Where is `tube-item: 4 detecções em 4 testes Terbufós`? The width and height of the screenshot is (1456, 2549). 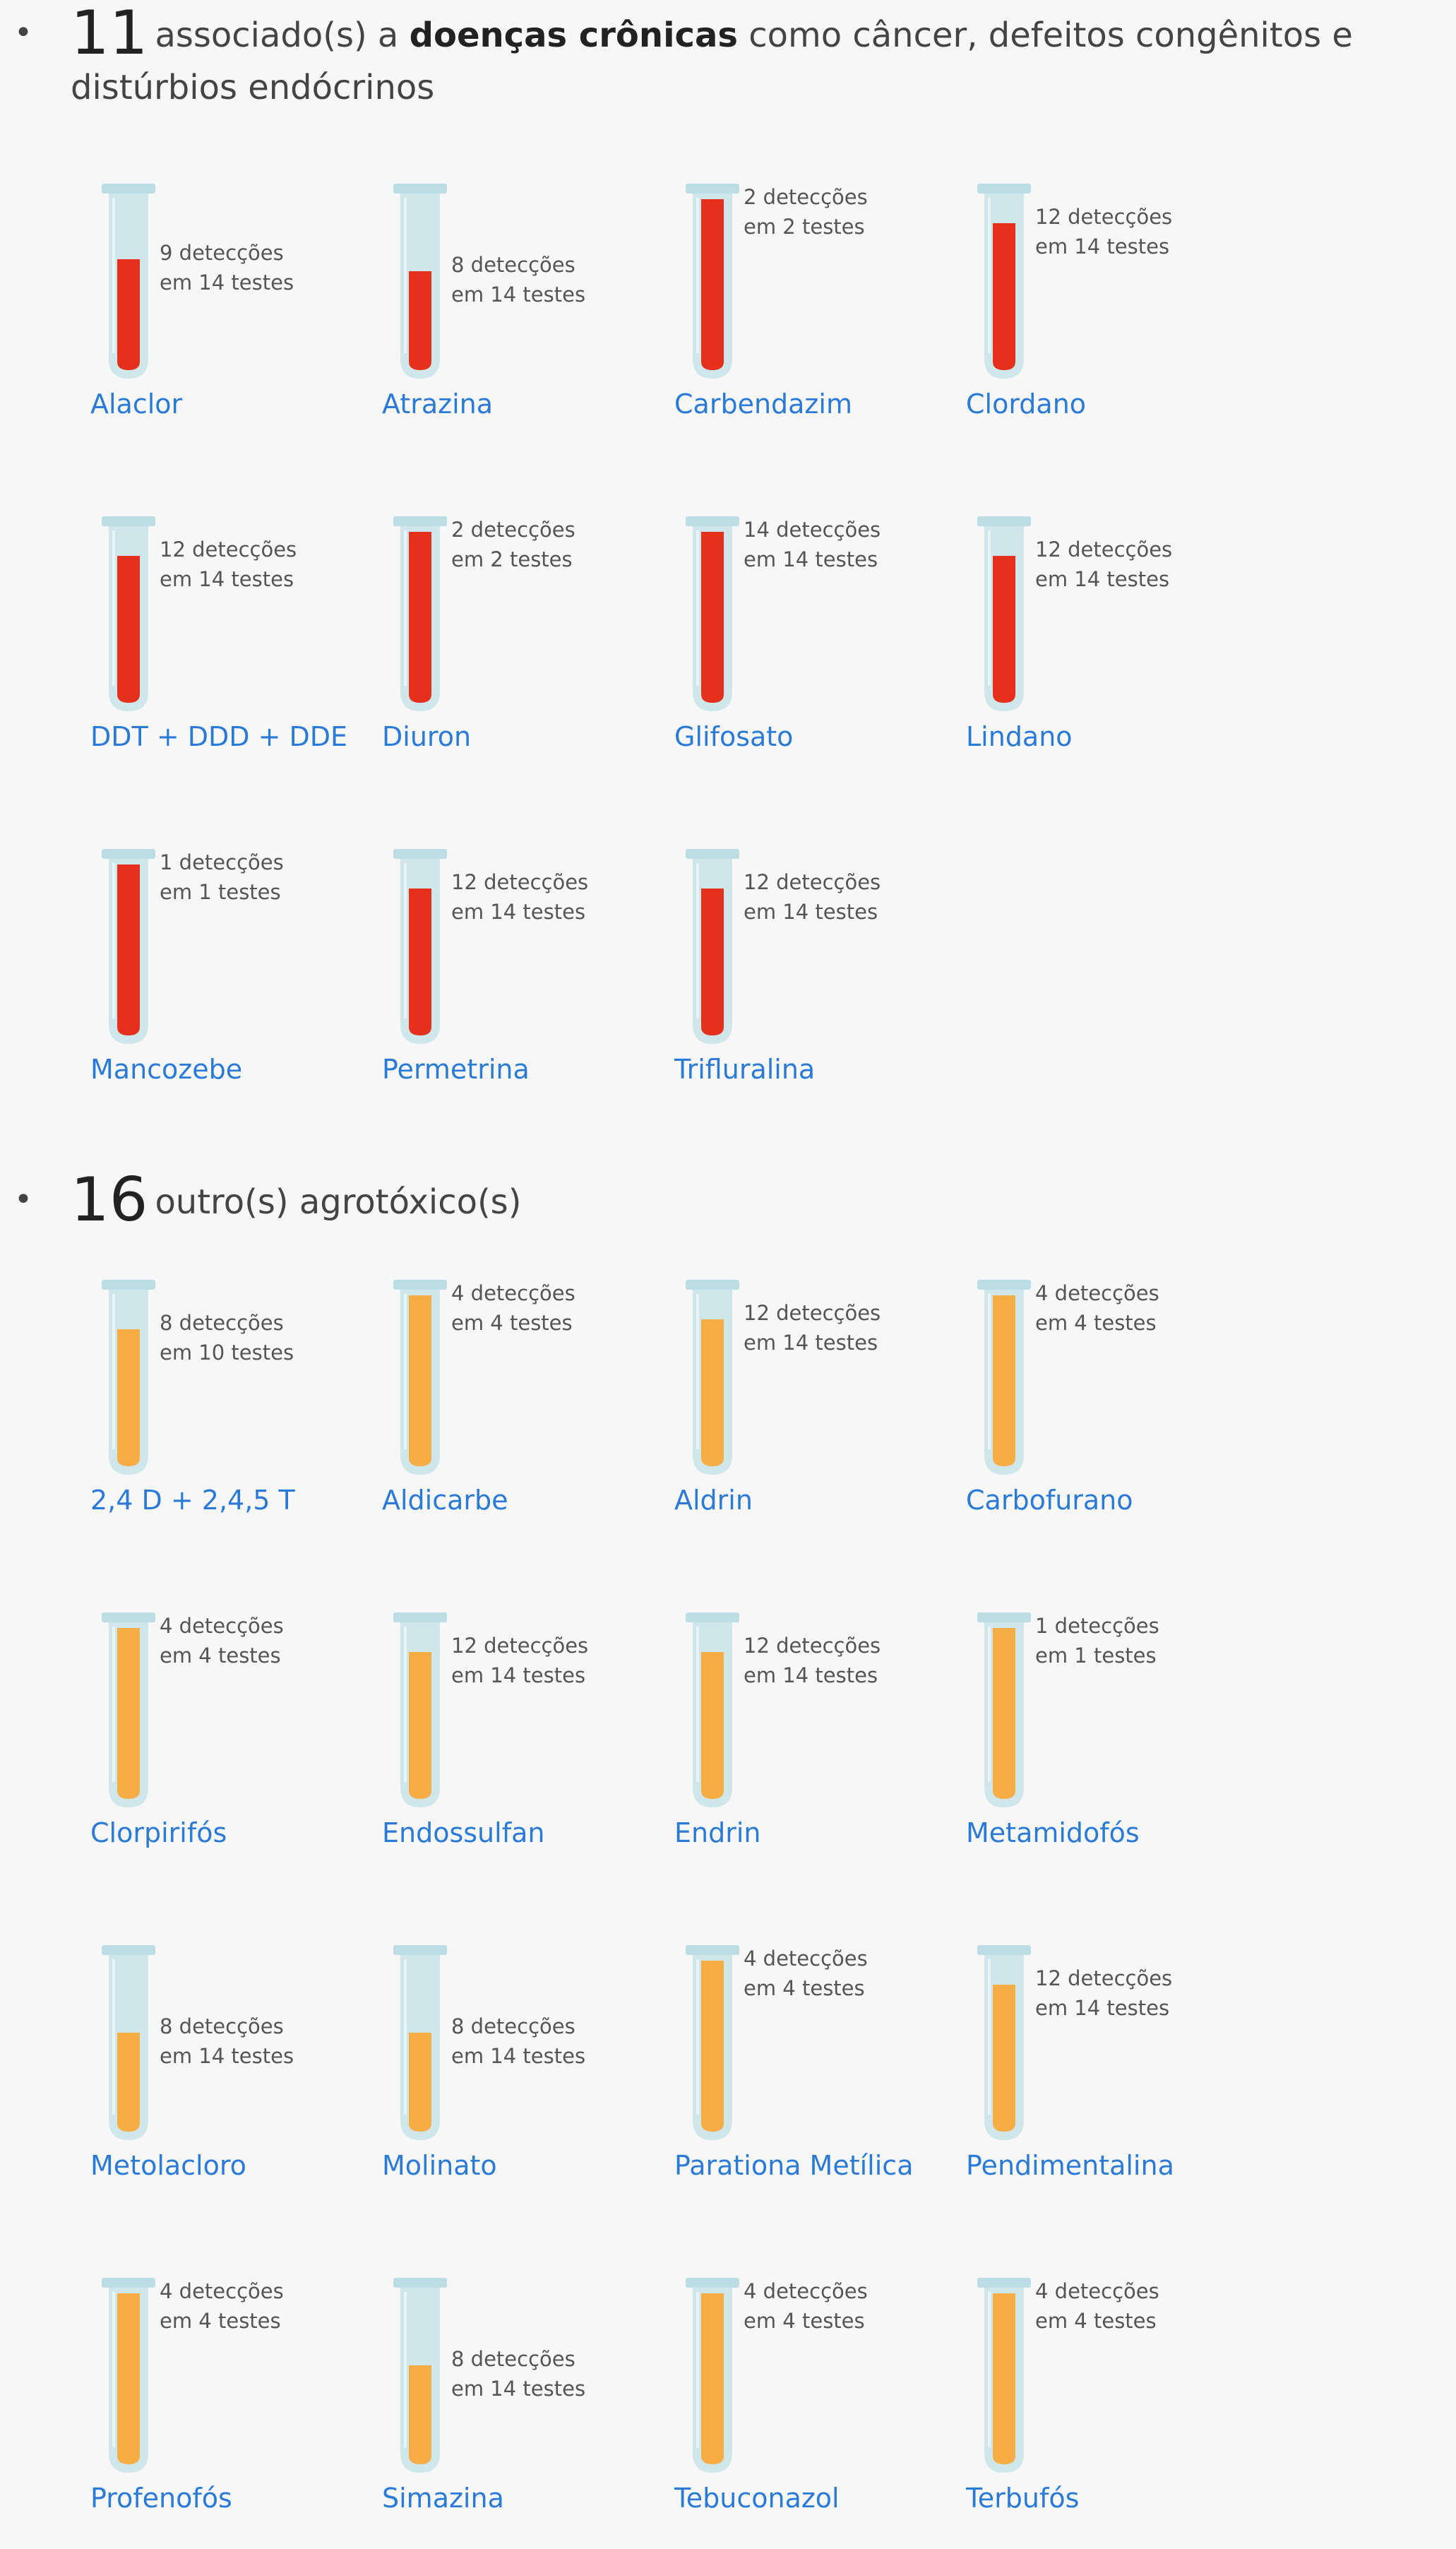 tube-item: 4 detecções em 4 testes Terbufós is located at coordinates (1107, 2403).